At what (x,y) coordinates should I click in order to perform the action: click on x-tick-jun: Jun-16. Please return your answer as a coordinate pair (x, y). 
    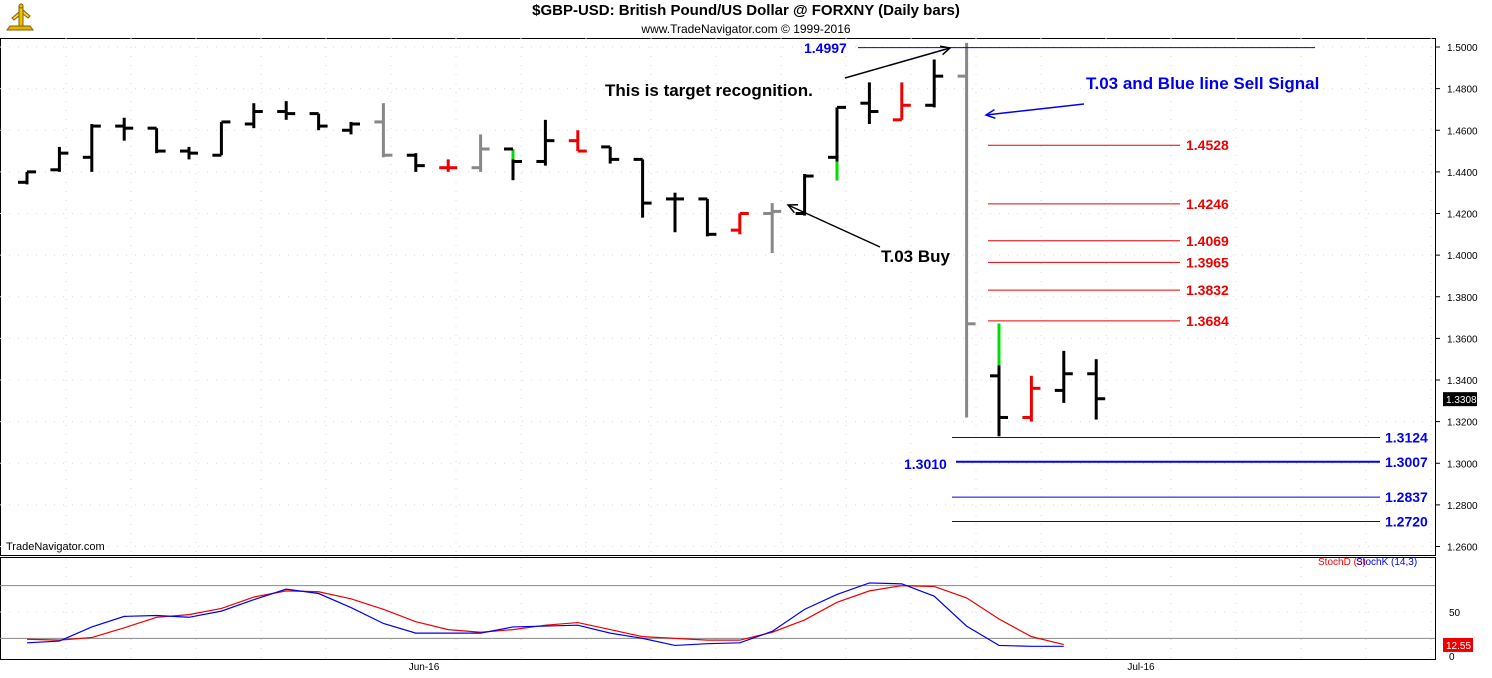
    Looking at the image, I should click on (424, 667).